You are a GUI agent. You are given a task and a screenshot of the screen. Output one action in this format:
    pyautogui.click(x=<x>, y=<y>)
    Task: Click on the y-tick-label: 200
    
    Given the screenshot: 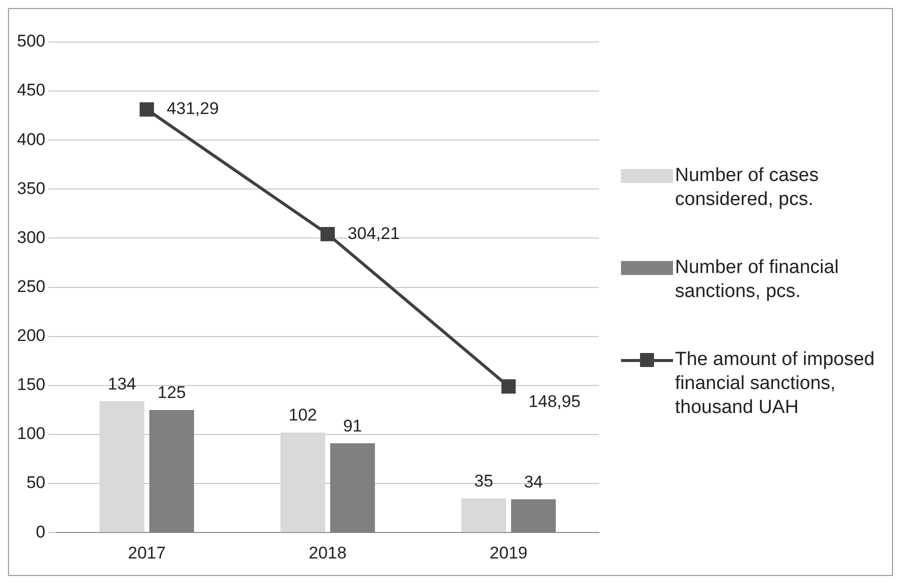 What is the action you would take?
    pyautogui.click(x=31, y=336)
    